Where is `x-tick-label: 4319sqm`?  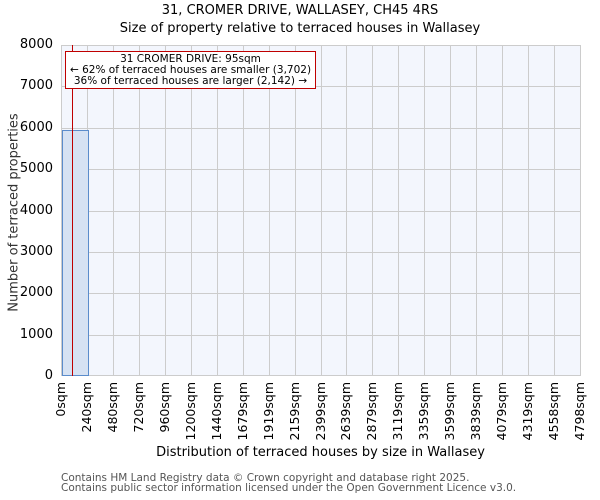
x-tick-label: 4319sqm is located at coordinates (528, 411).